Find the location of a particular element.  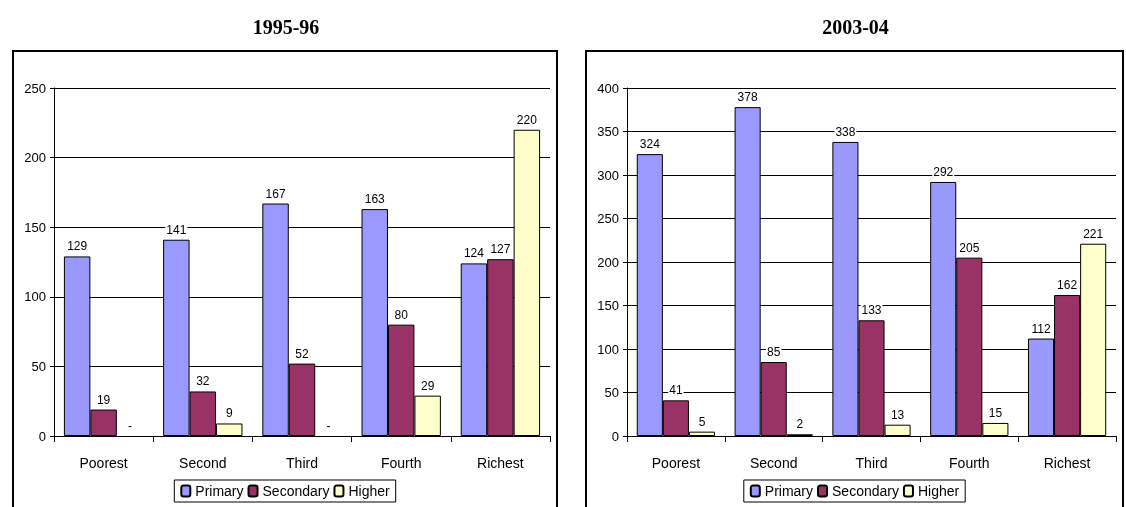

y-tick-label: 350 is located at coordinates (608, 131).